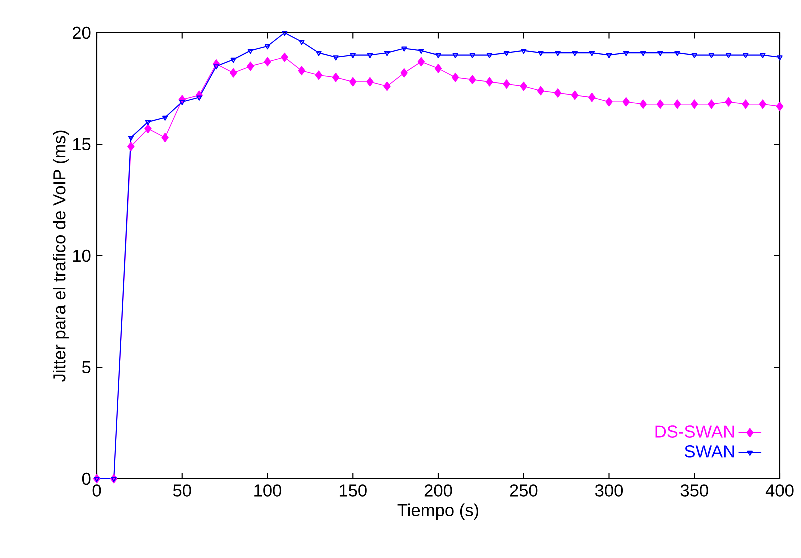  What do you see at coordinates (709, 452) in the screenshot?
I see `legend-label: SWAN` at bounding box center [709, 452].